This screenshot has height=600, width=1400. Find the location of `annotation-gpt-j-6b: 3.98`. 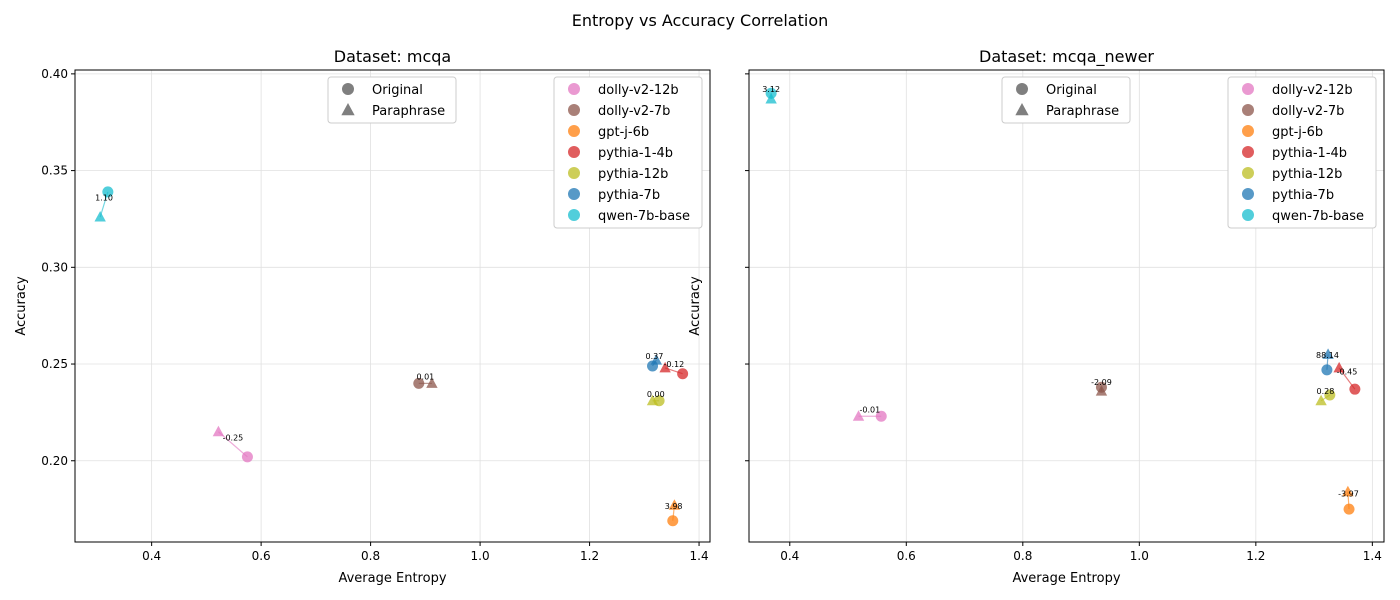

annotation-gpt-j-6b: 3.98 is located at coordinates (674, 506).